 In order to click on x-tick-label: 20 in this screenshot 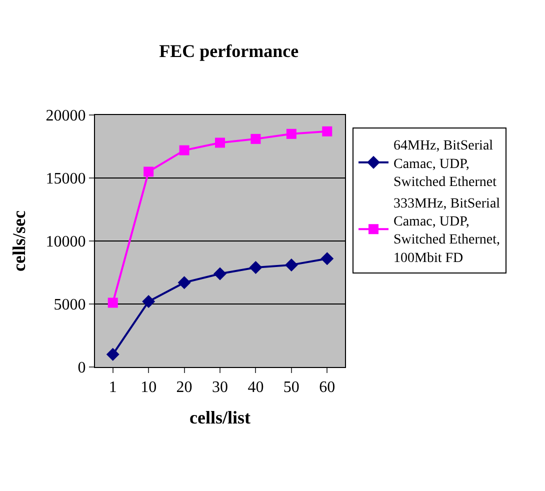, I will do `click(184, 387)`.